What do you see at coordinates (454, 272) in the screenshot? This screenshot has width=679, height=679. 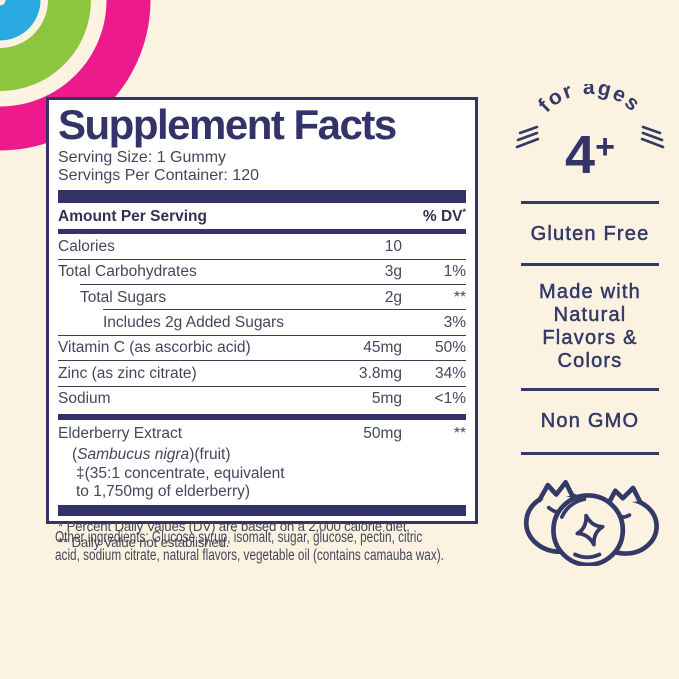 I see `row-dv: 1%` at bounding box center [454, 272].